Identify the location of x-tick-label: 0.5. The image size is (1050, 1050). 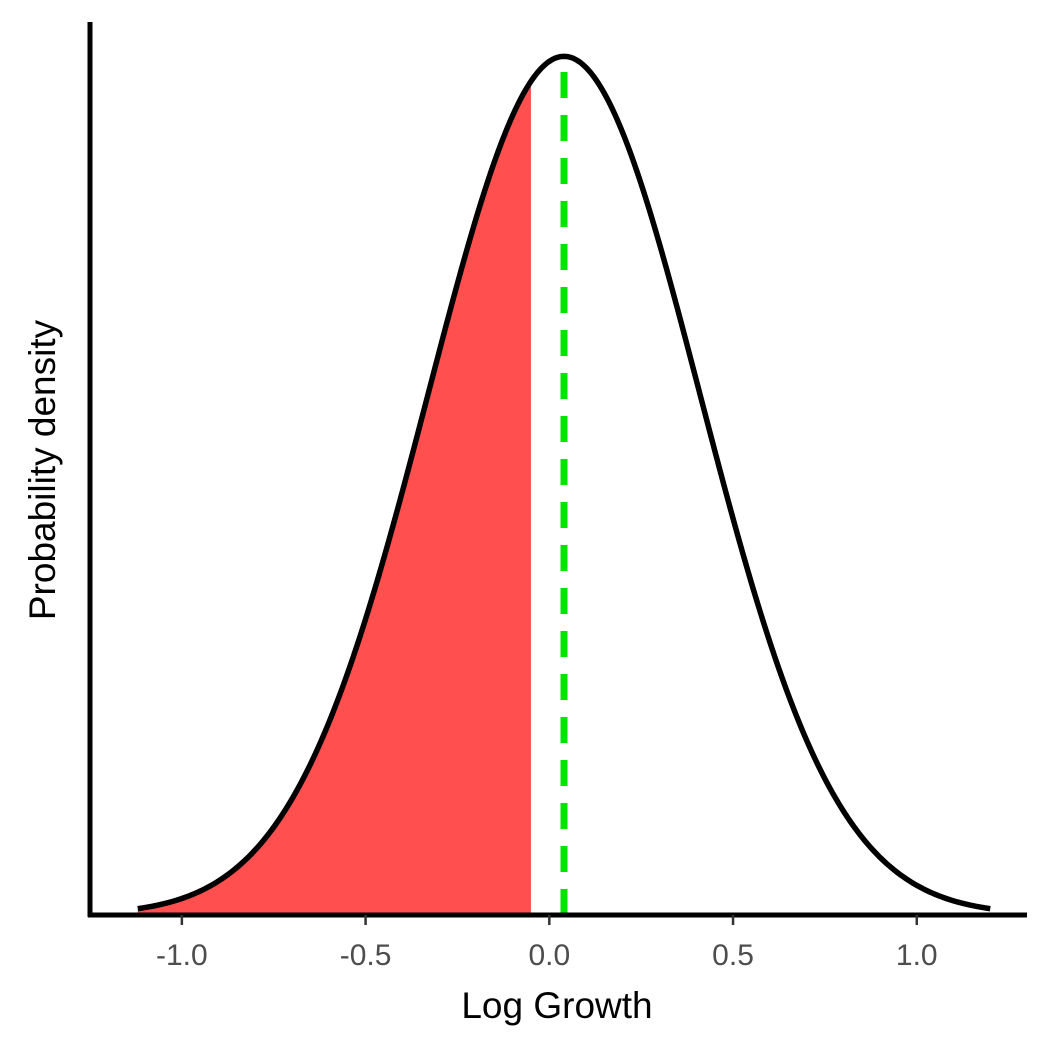
(733, 955).